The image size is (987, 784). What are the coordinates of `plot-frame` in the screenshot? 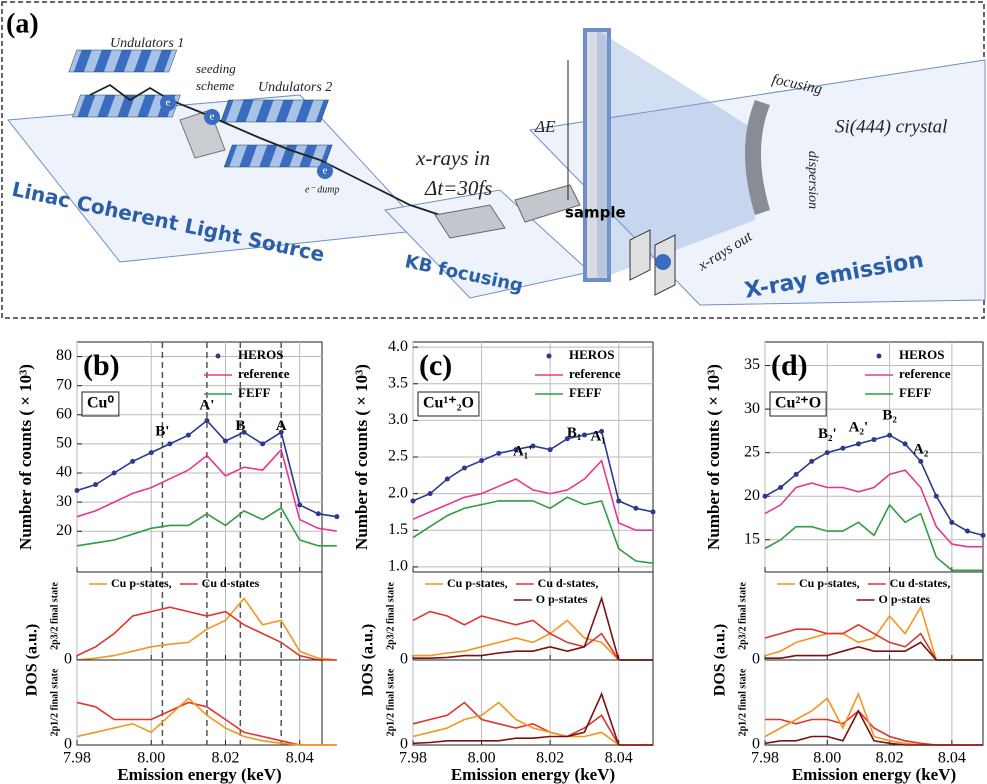 It's located at (199, 702).